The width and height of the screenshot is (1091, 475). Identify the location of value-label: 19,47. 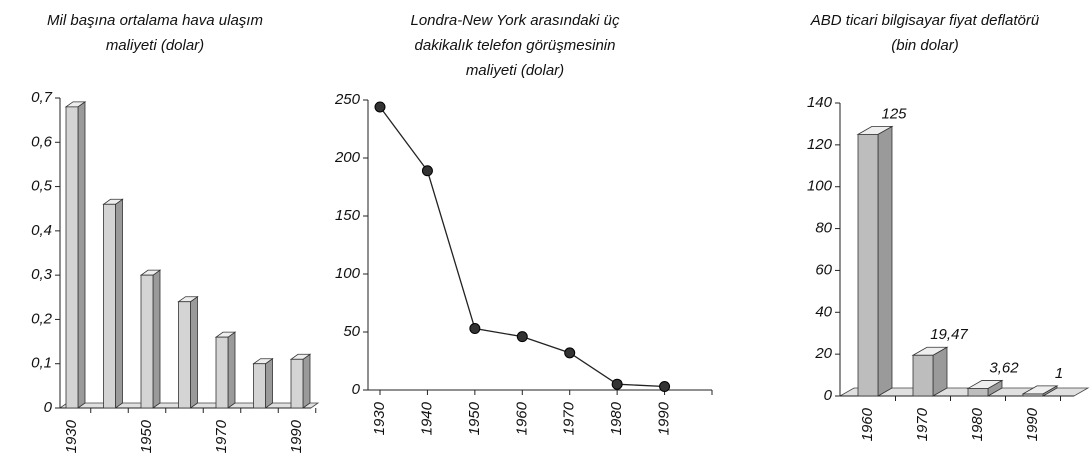
(949, 334).